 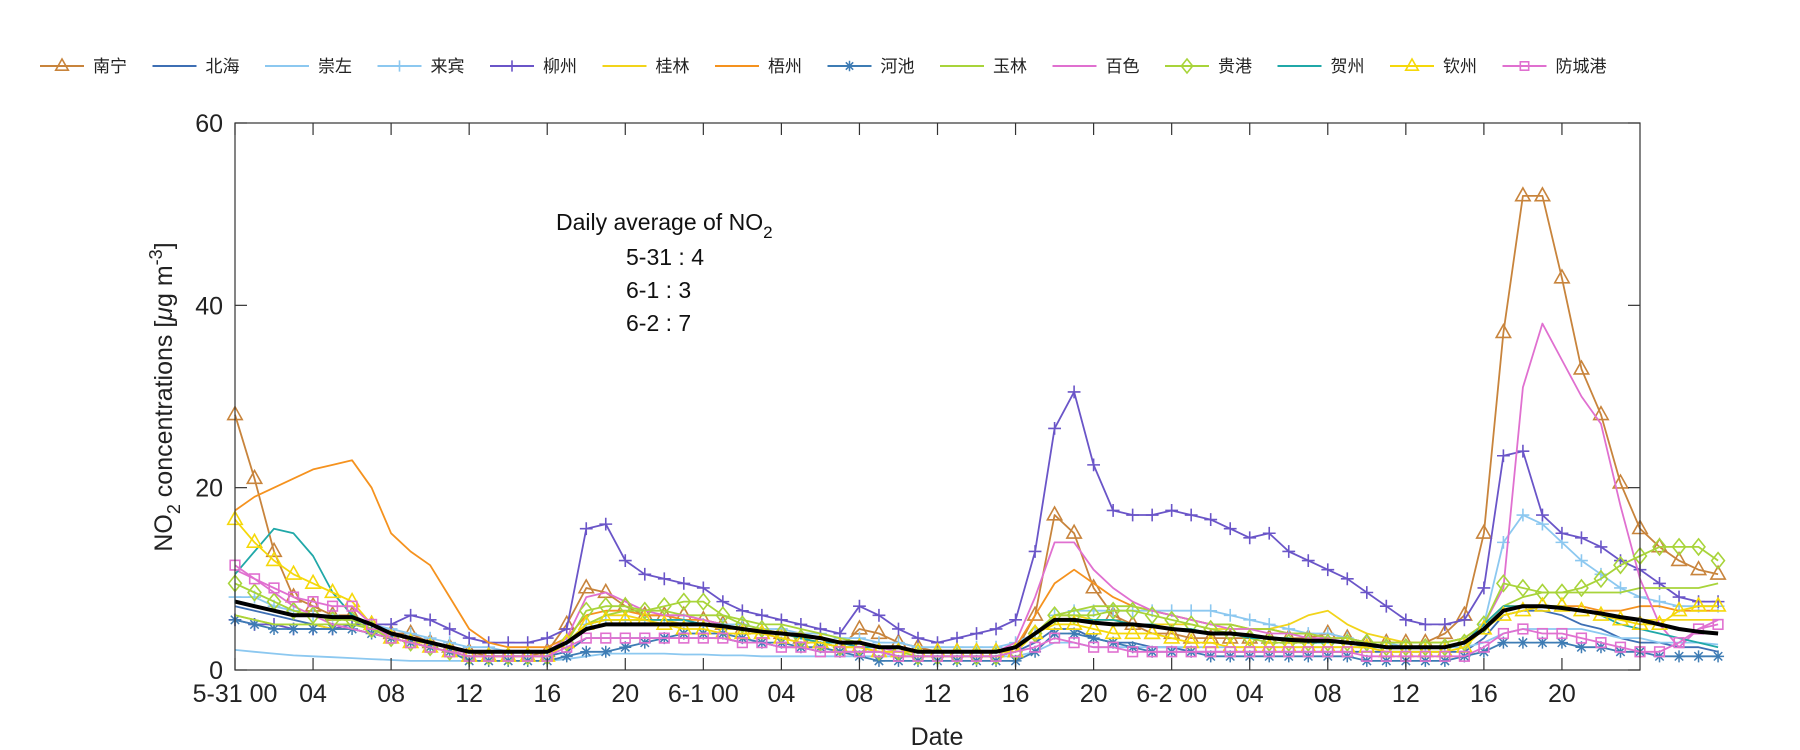 What do you see at coordinates (1554, 67) in the screenshot?
I see `legend-item: 防城港` at bounding box center [1554, 67].